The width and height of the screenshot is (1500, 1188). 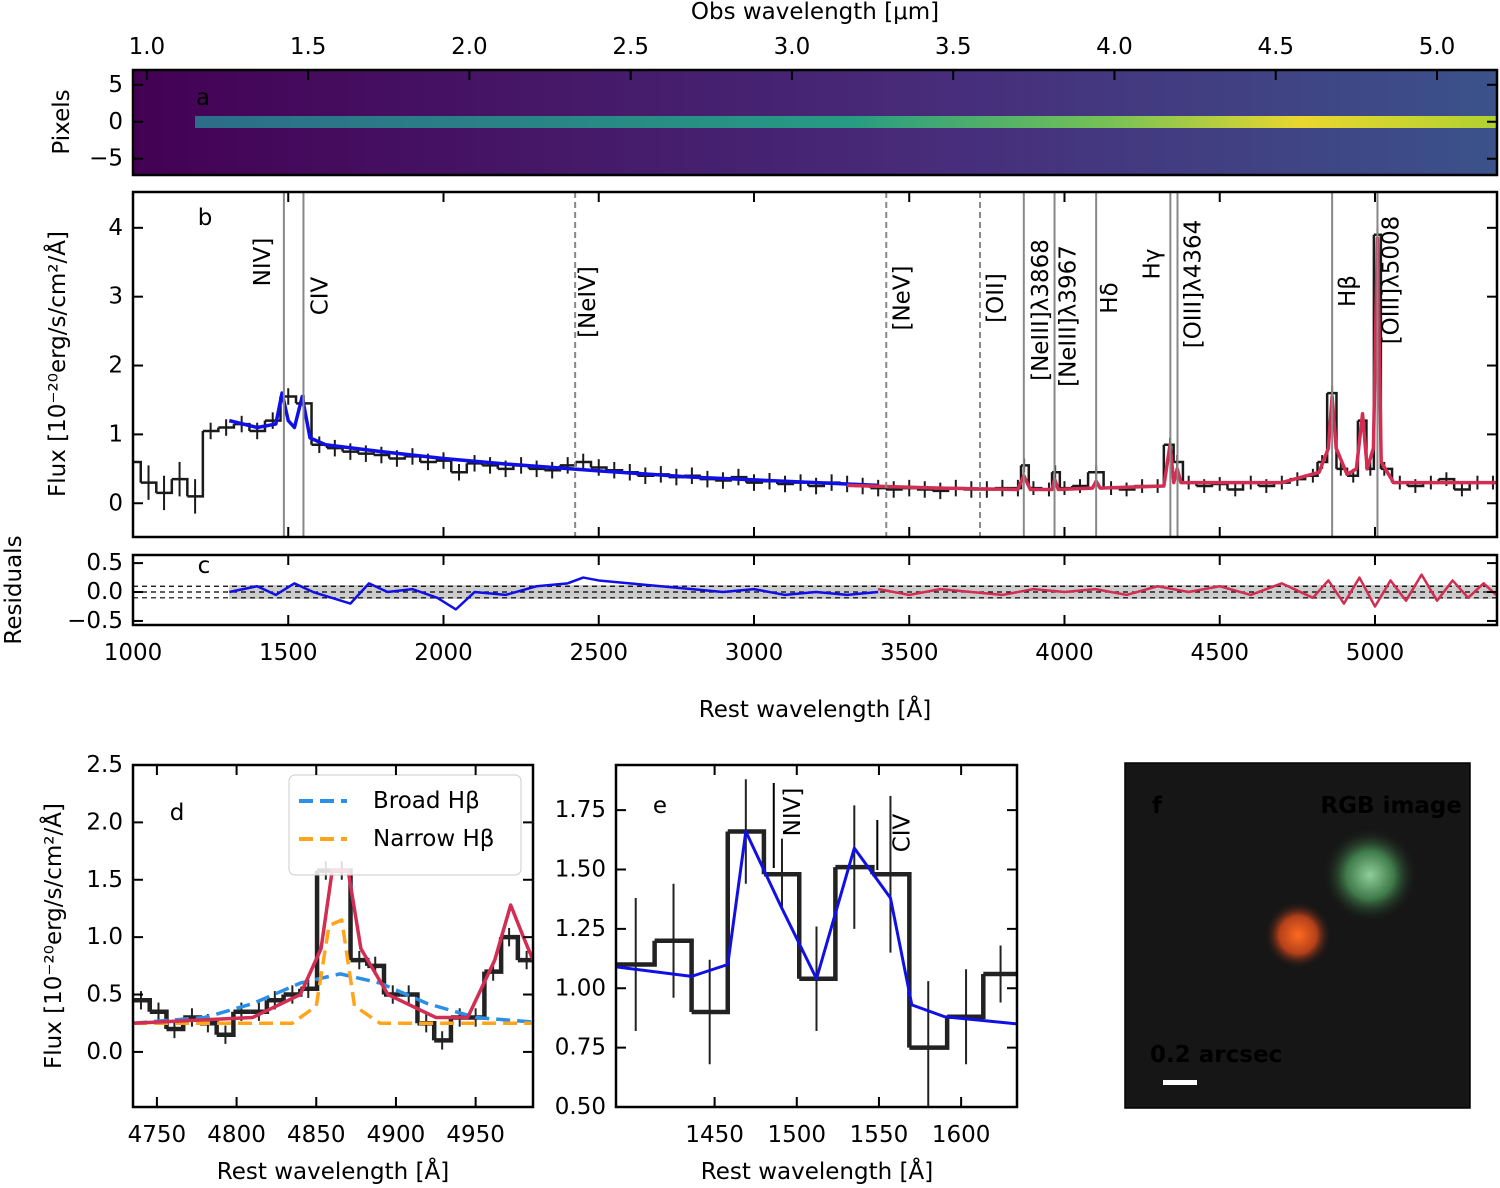 I want to click on panel-letter: b, so click(x=205, y=218).